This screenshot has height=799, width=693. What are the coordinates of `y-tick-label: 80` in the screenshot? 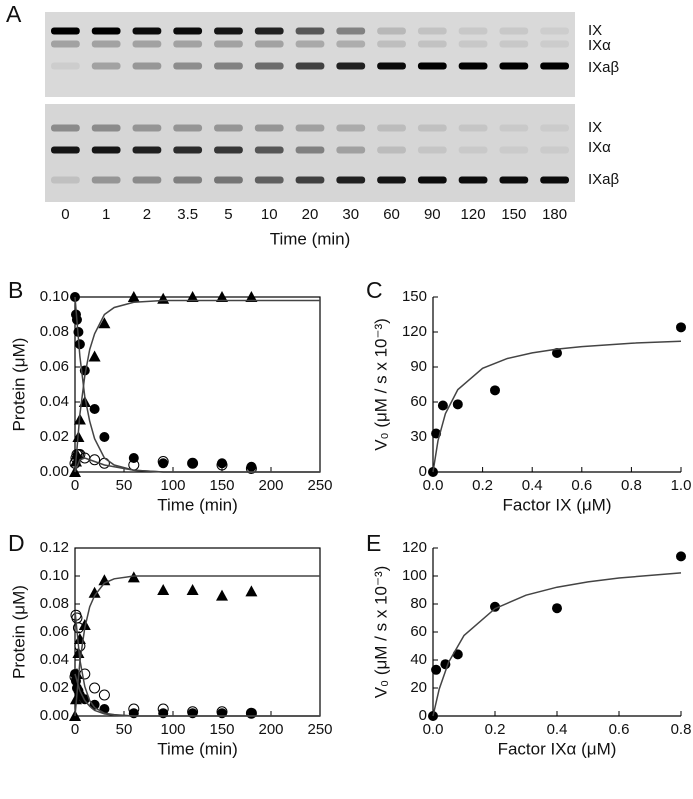 It's located at (418, 603).